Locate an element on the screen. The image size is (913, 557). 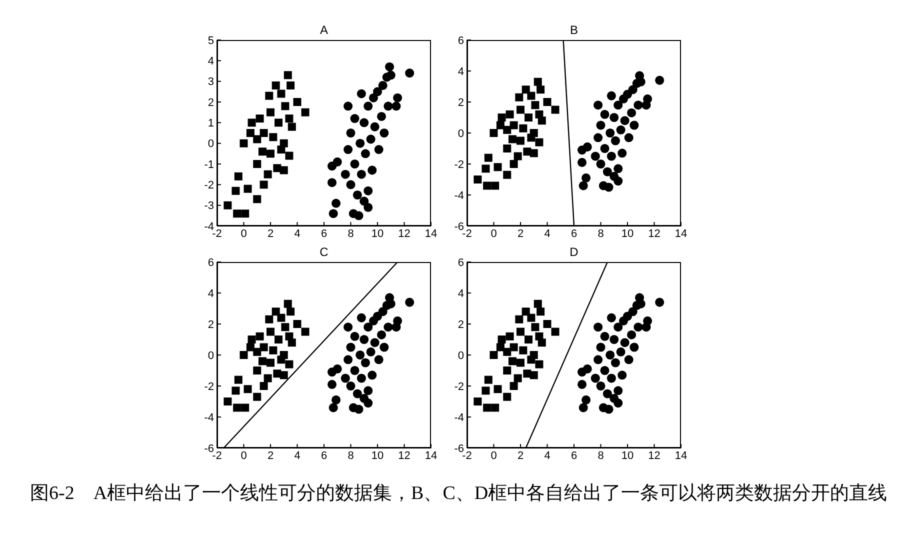
y-tick-label: 0 is located at coordinates (461, 356).